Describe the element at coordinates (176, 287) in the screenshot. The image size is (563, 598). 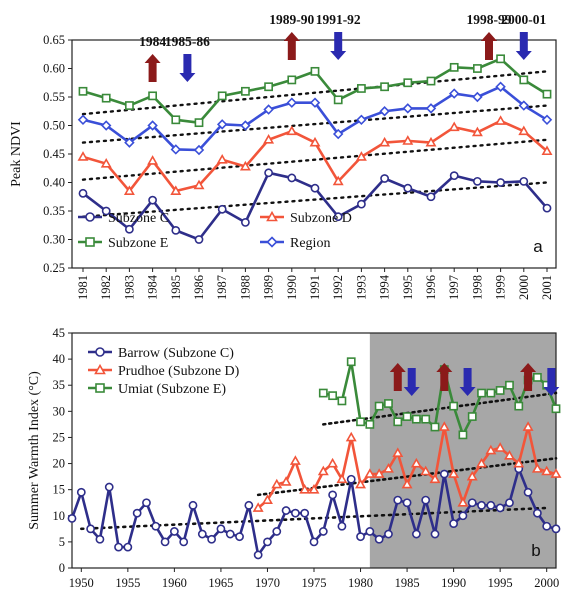
I see `x-tick-label-a: 1985` at that location.